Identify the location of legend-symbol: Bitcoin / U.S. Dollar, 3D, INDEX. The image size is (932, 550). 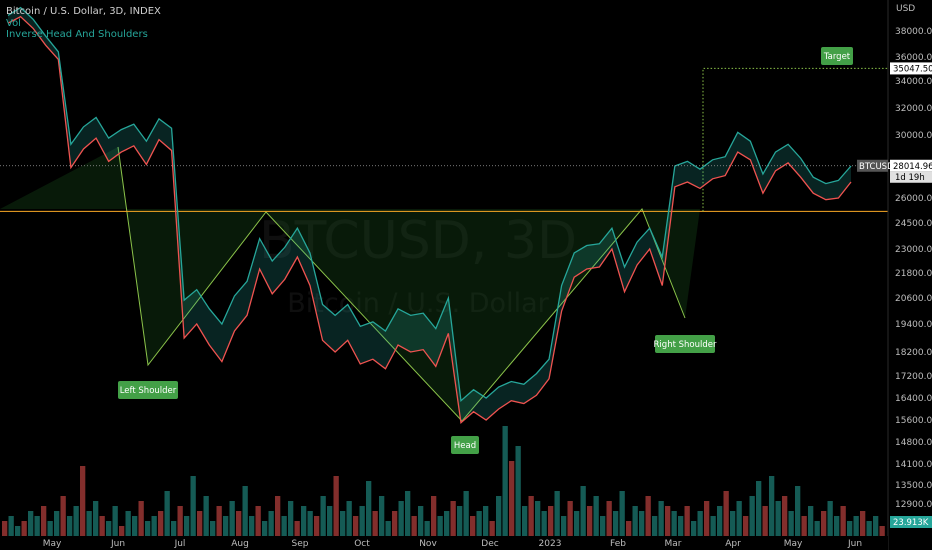
(83, 11).